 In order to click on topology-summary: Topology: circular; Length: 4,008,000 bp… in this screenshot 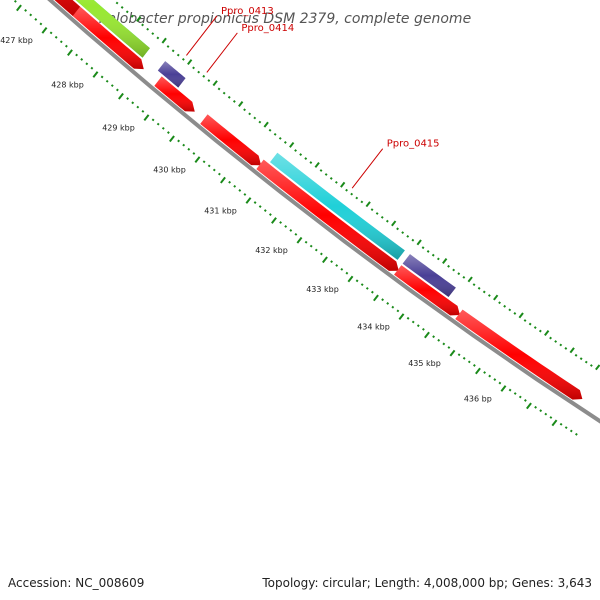, I will do `click(426, 583)`.